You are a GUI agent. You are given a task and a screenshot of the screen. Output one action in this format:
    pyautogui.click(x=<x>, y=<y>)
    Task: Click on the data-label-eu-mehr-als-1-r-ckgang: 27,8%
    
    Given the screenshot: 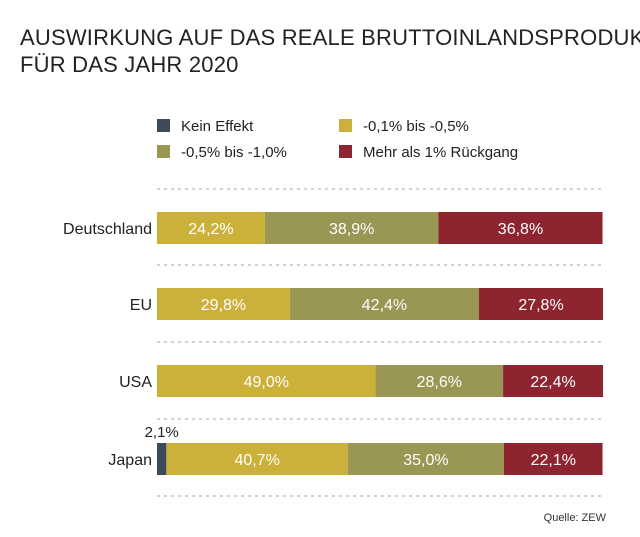 What is the action you would take?
    pyautogui.click(x=540, y=305)
    